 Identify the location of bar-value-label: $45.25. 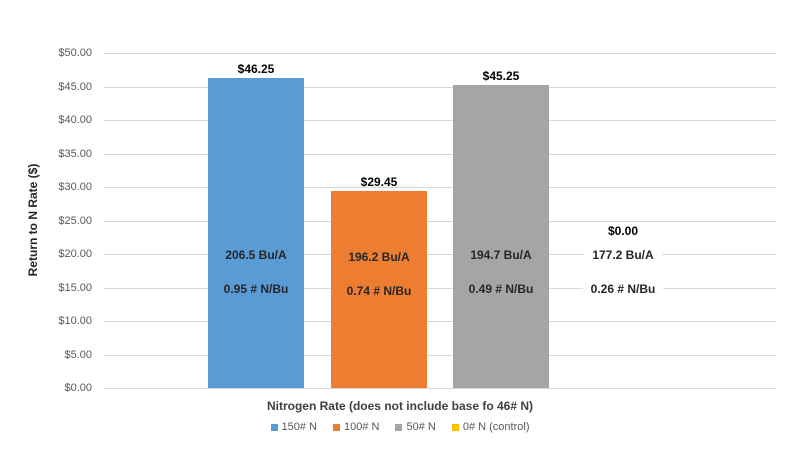
(501, 75).